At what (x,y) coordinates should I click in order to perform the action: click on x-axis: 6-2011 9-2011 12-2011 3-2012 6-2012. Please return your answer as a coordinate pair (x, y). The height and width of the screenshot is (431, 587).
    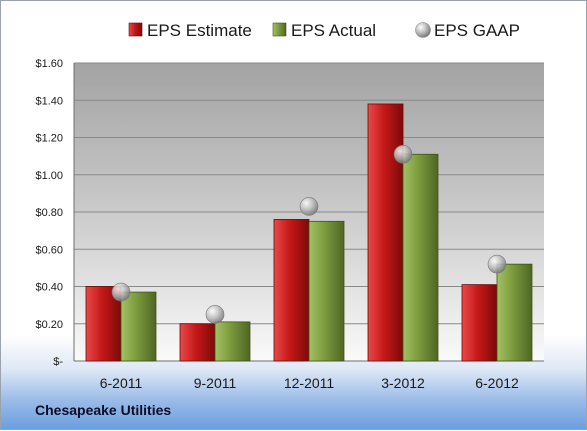
    Looking at the image, I should click on (309, 383).